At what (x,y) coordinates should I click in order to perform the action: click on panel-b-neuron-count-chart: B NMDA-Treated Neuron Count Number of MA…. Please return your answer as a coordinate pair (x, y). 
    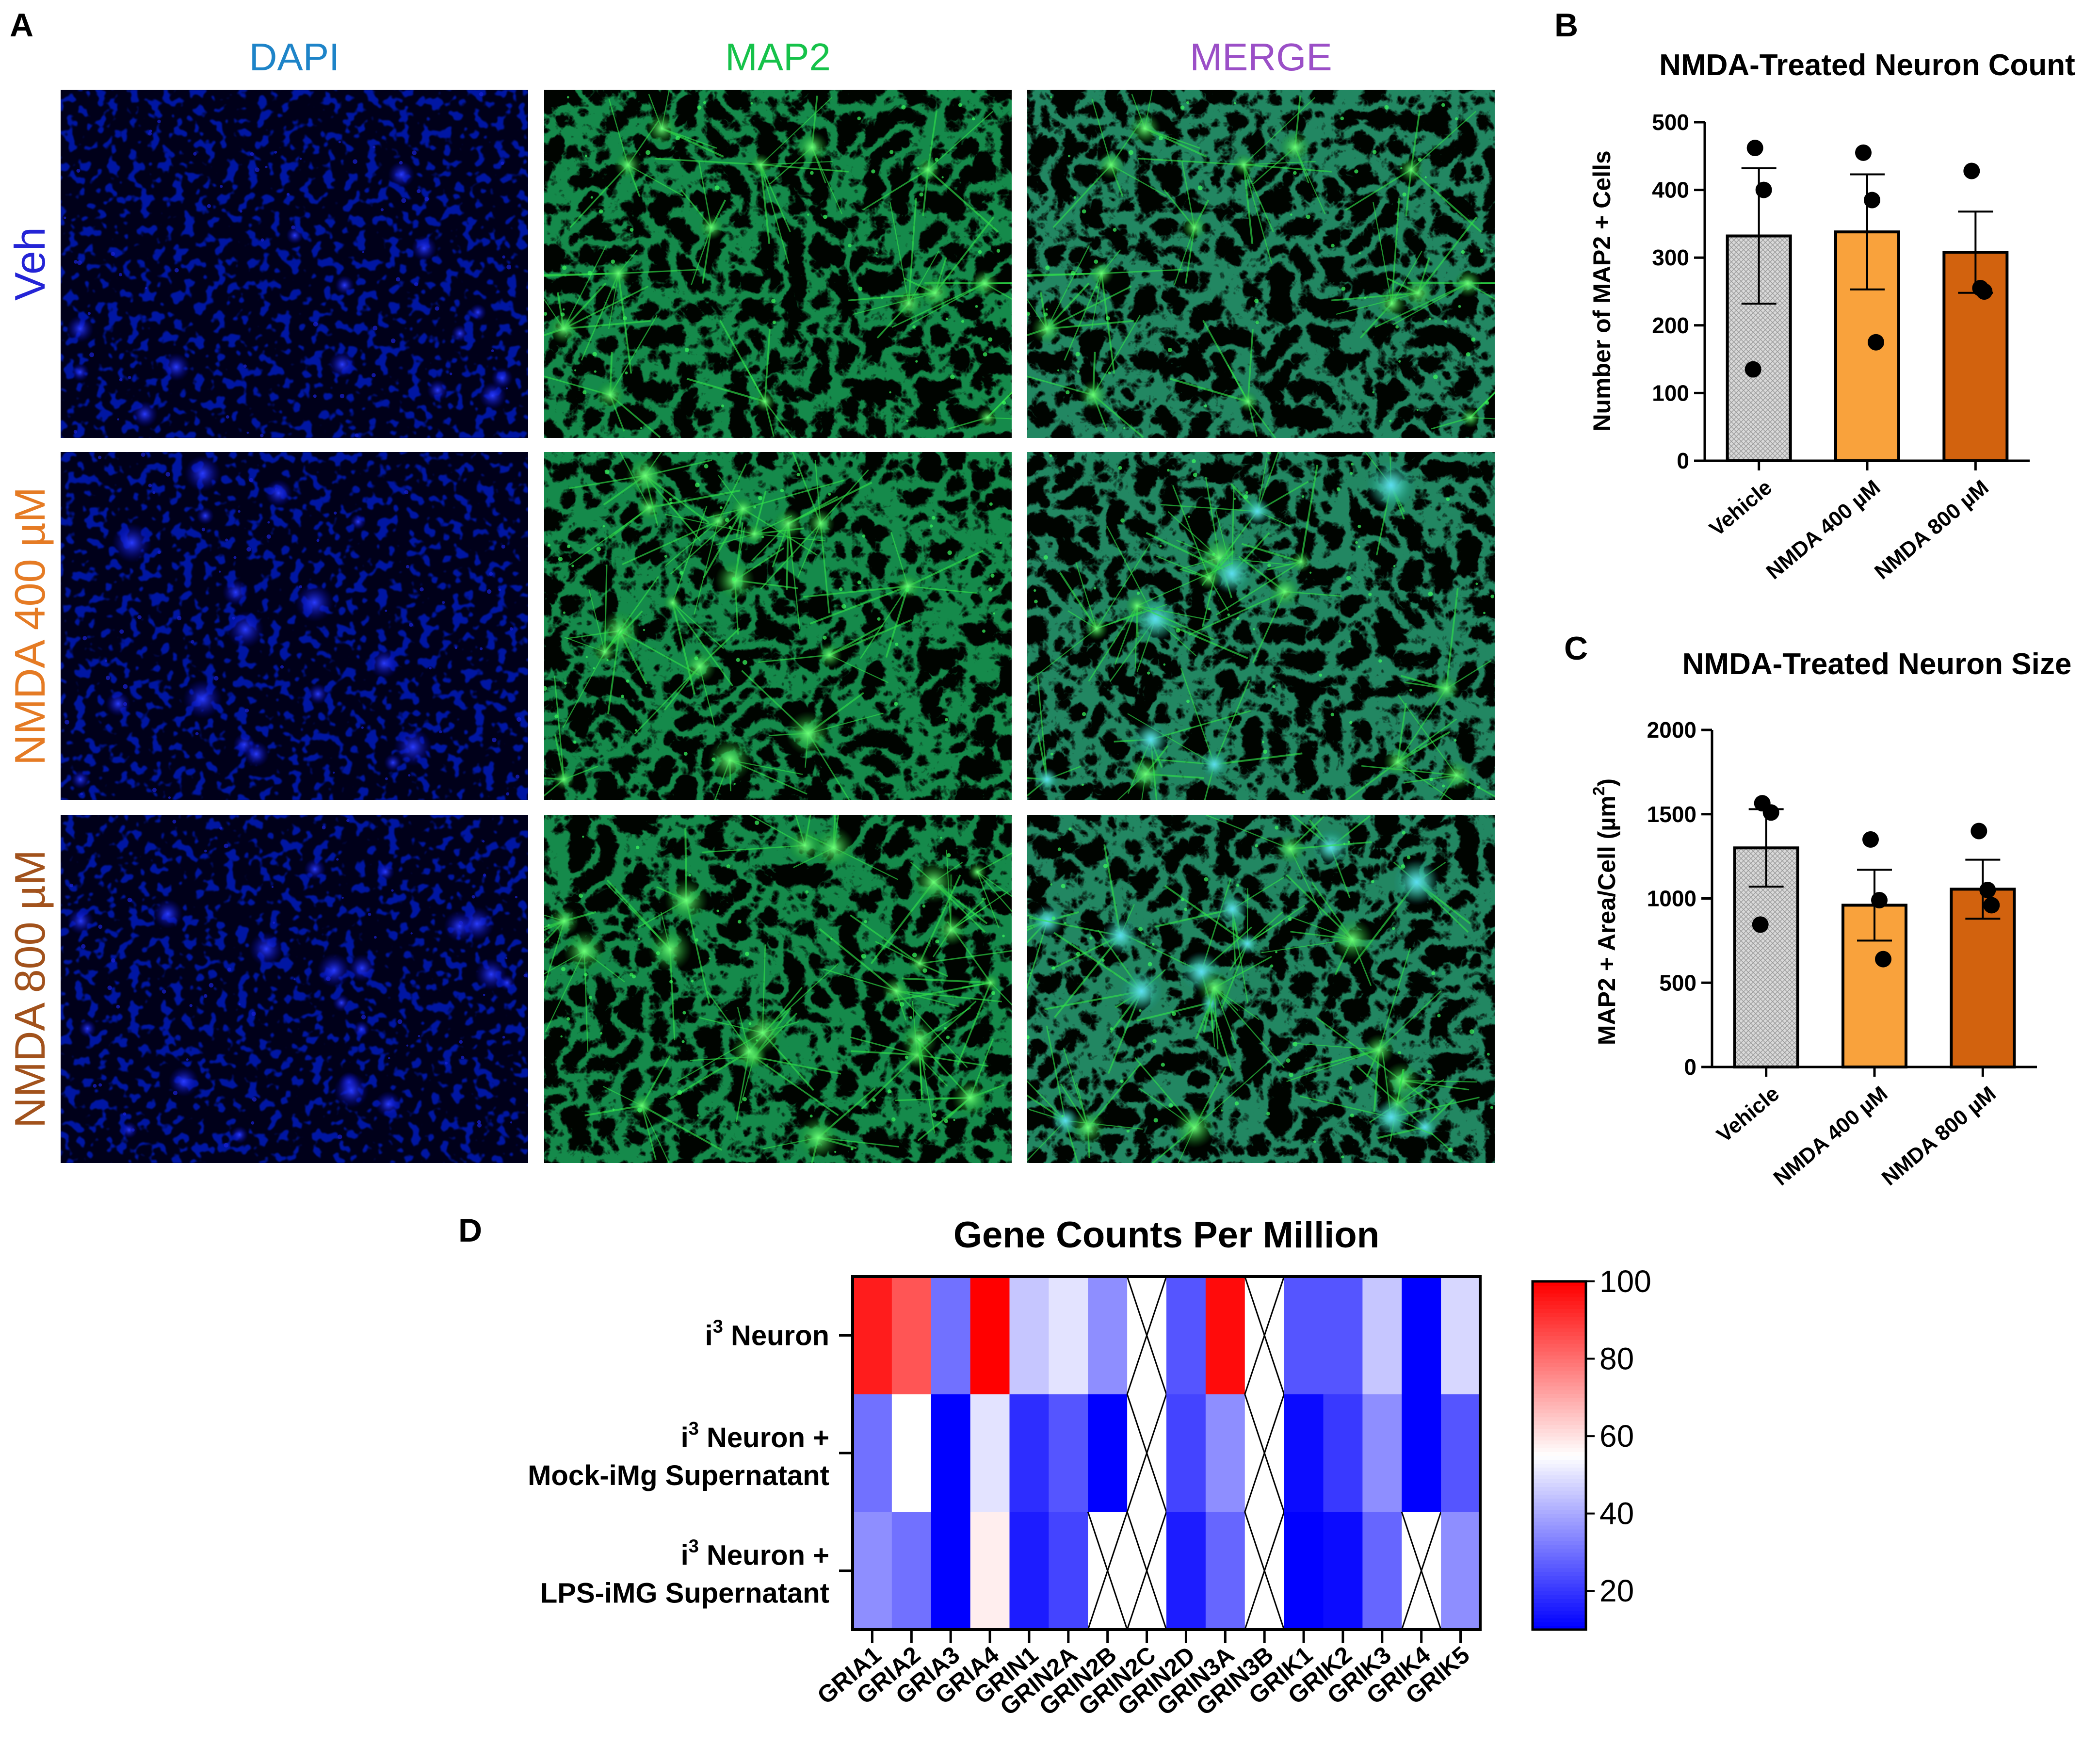
    Looking at the image, I should click on (1814, 295).